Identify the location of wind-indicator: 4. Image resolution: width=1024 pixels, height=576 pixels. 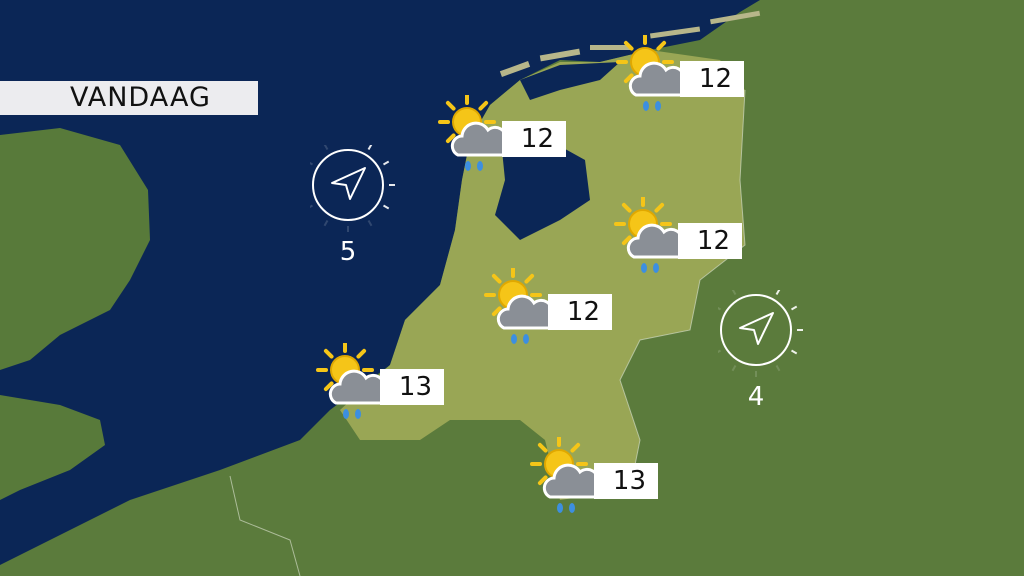
(763, 356).